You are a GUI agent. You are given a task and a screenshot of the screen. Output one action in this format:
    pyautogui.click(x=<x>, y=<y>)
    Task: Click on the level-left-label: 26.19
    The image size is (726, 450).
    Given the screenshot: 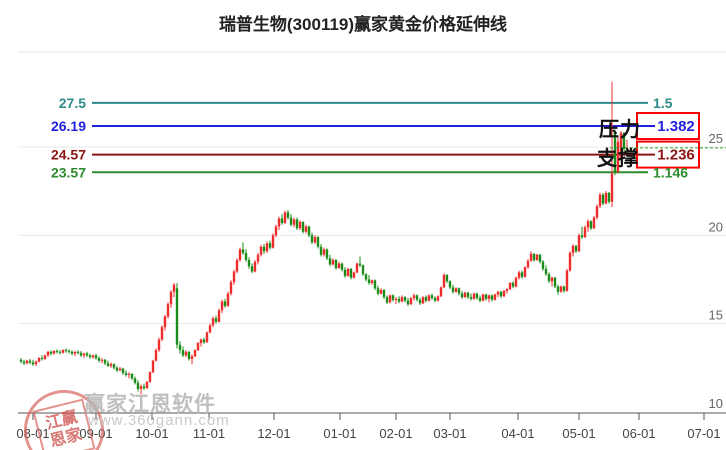 What is the action you would take?
    pyautogui.click(x=68, y=126)
    